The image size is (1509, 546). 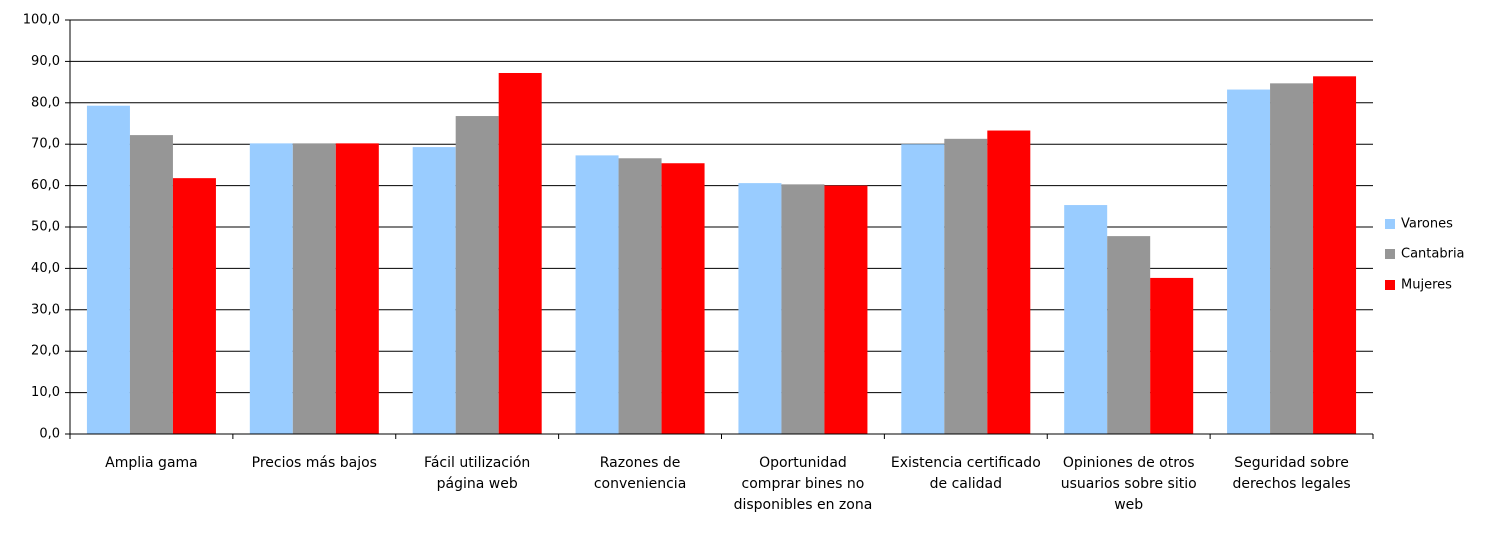 I want to click on y-tick-label: 20,0, so click(x=45, y=351).